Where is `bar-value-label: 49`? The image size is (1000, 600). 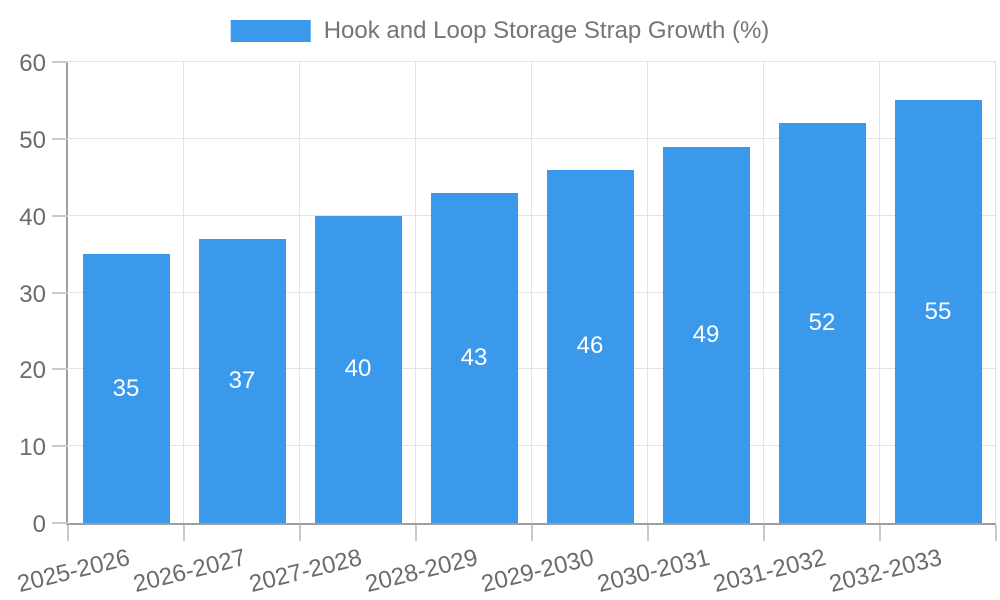 bar-value-label: 49 is located at coordinates (706, 334).